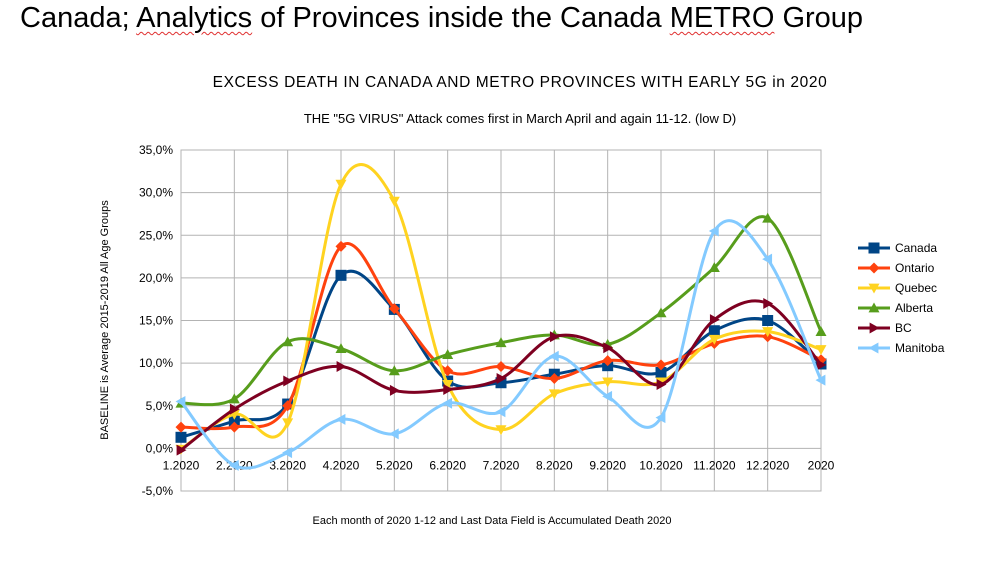 Image resolution: width=1000 pixels, height=562 pixels. What do you see at coordinates (874, 288) in the screenshot?
I see `legend-marker-quebec` at bounding box center [874, 288].